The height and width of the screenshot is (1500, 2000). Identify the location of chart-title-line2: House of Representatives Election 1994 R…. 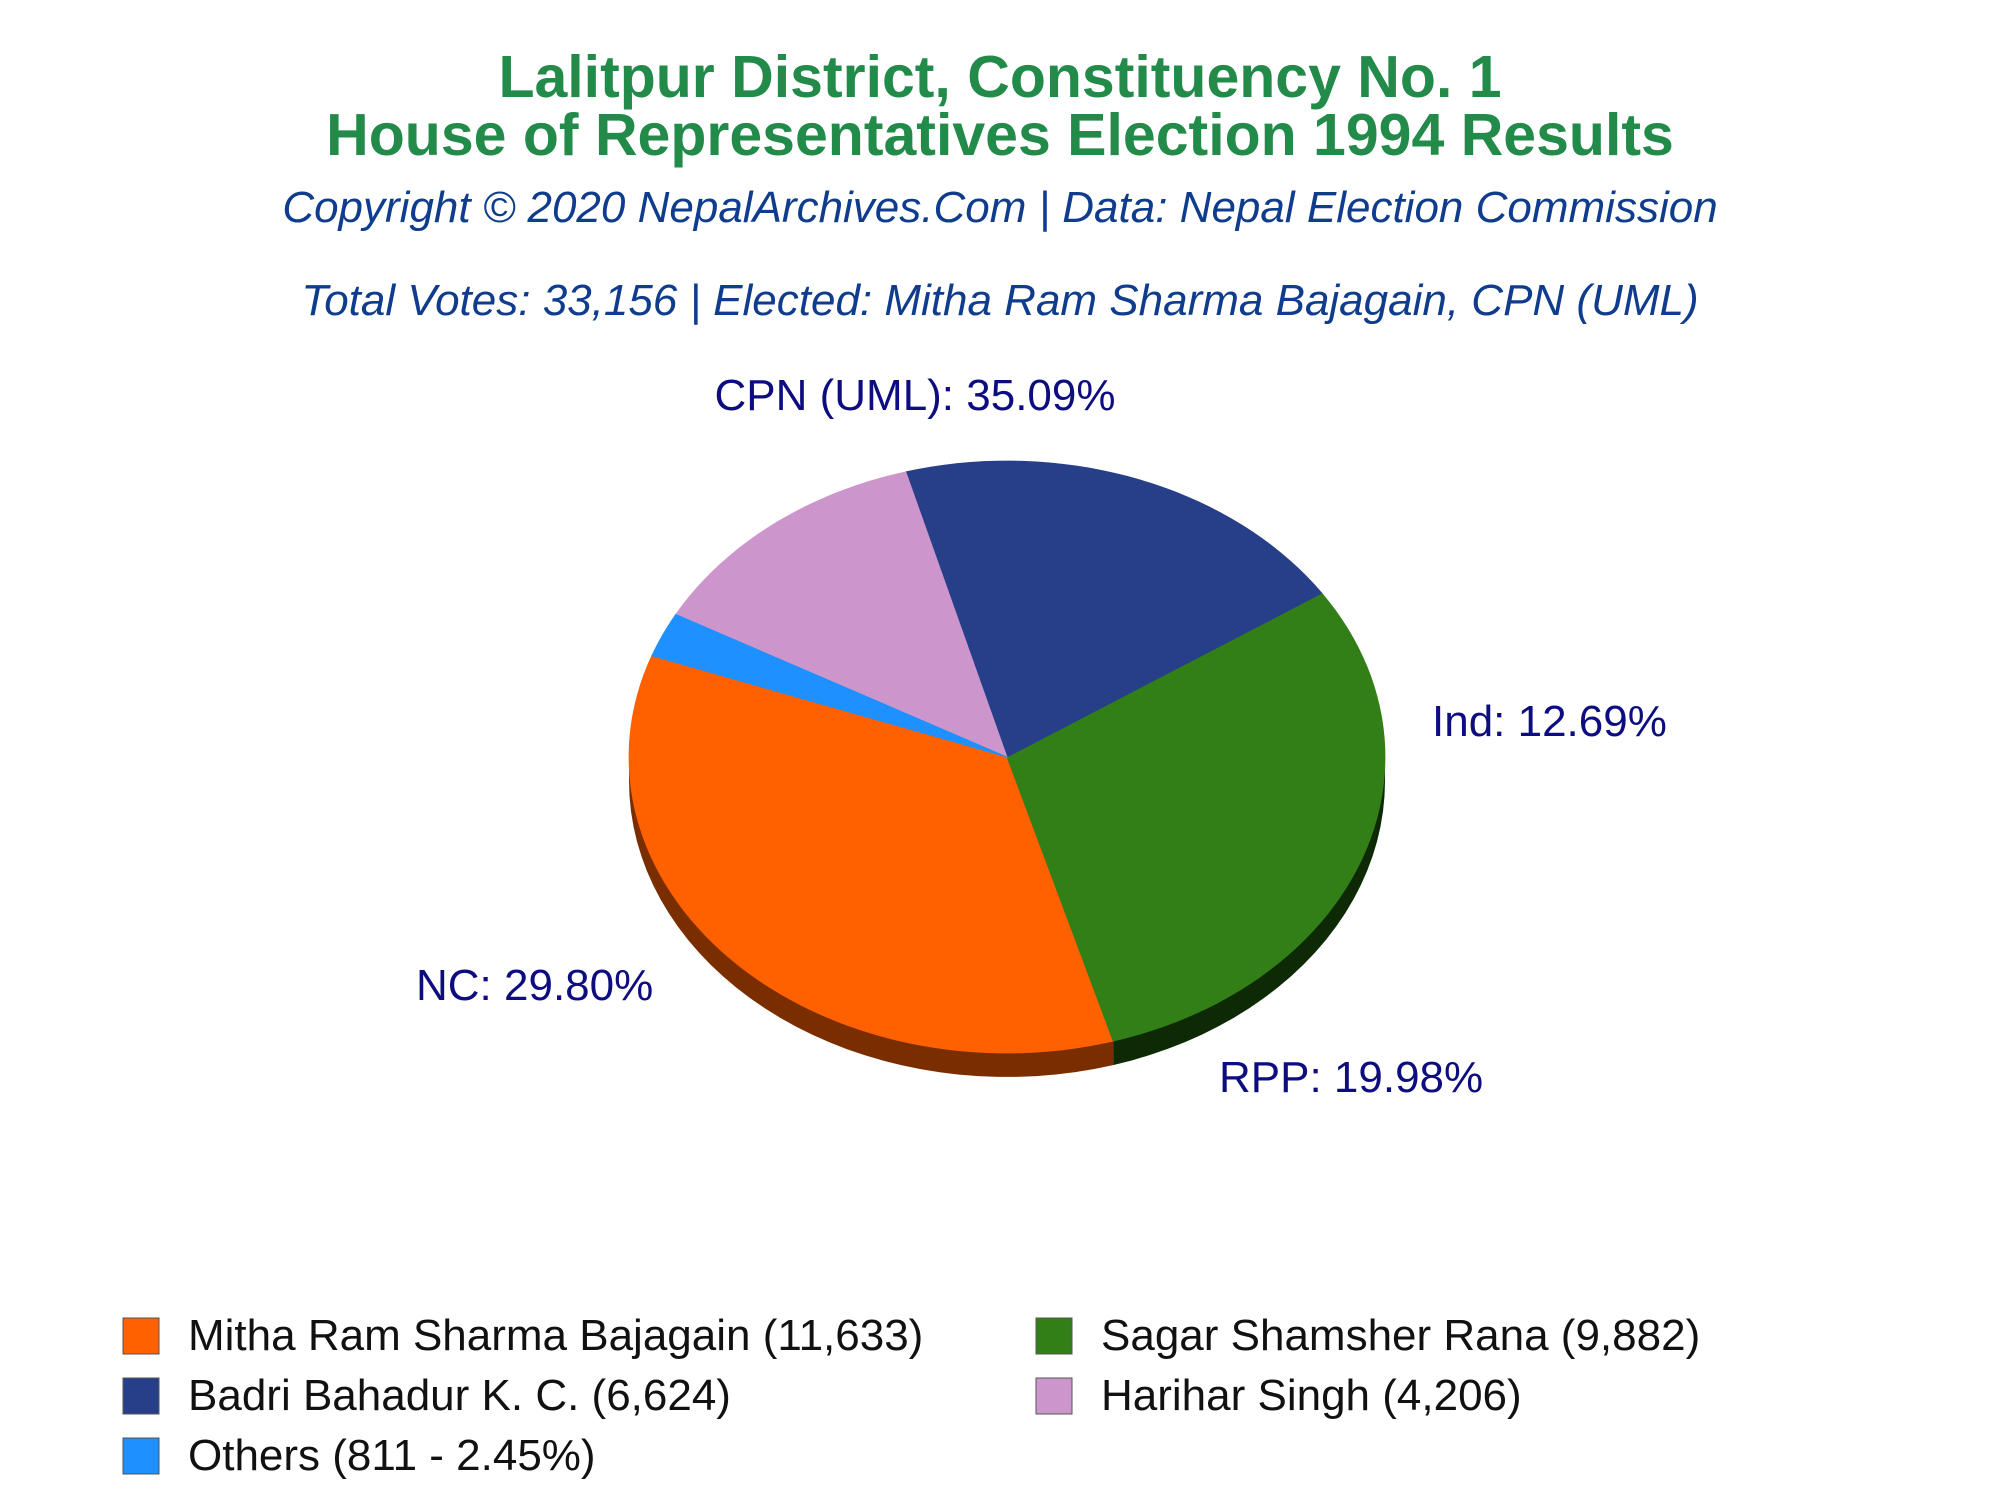
(1000, 135).